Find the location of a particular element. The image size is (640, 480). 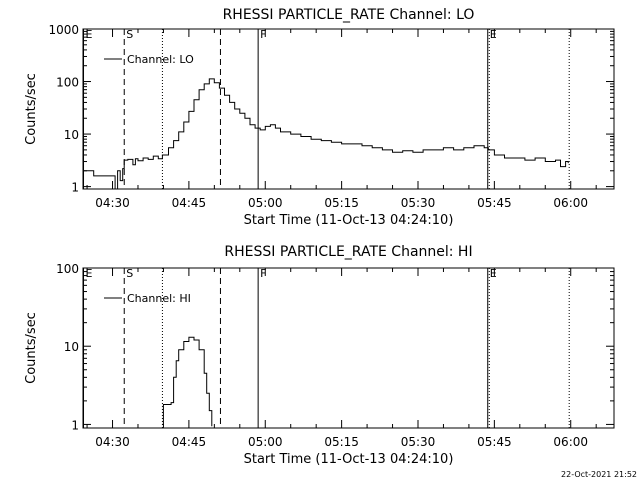

chart-title: RHESSI PARTICLE_RATE Channel: LO is located at coordinates (349, 15).